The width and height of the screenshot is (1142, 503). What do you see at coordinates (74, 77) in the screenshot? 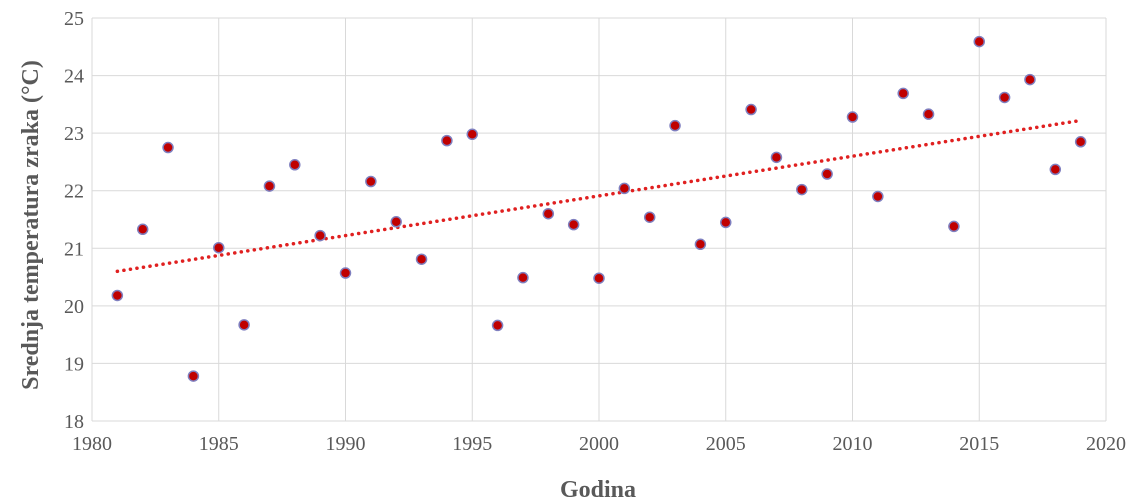
I see `y-tick-label: 24` at bounding box center [74, 77].